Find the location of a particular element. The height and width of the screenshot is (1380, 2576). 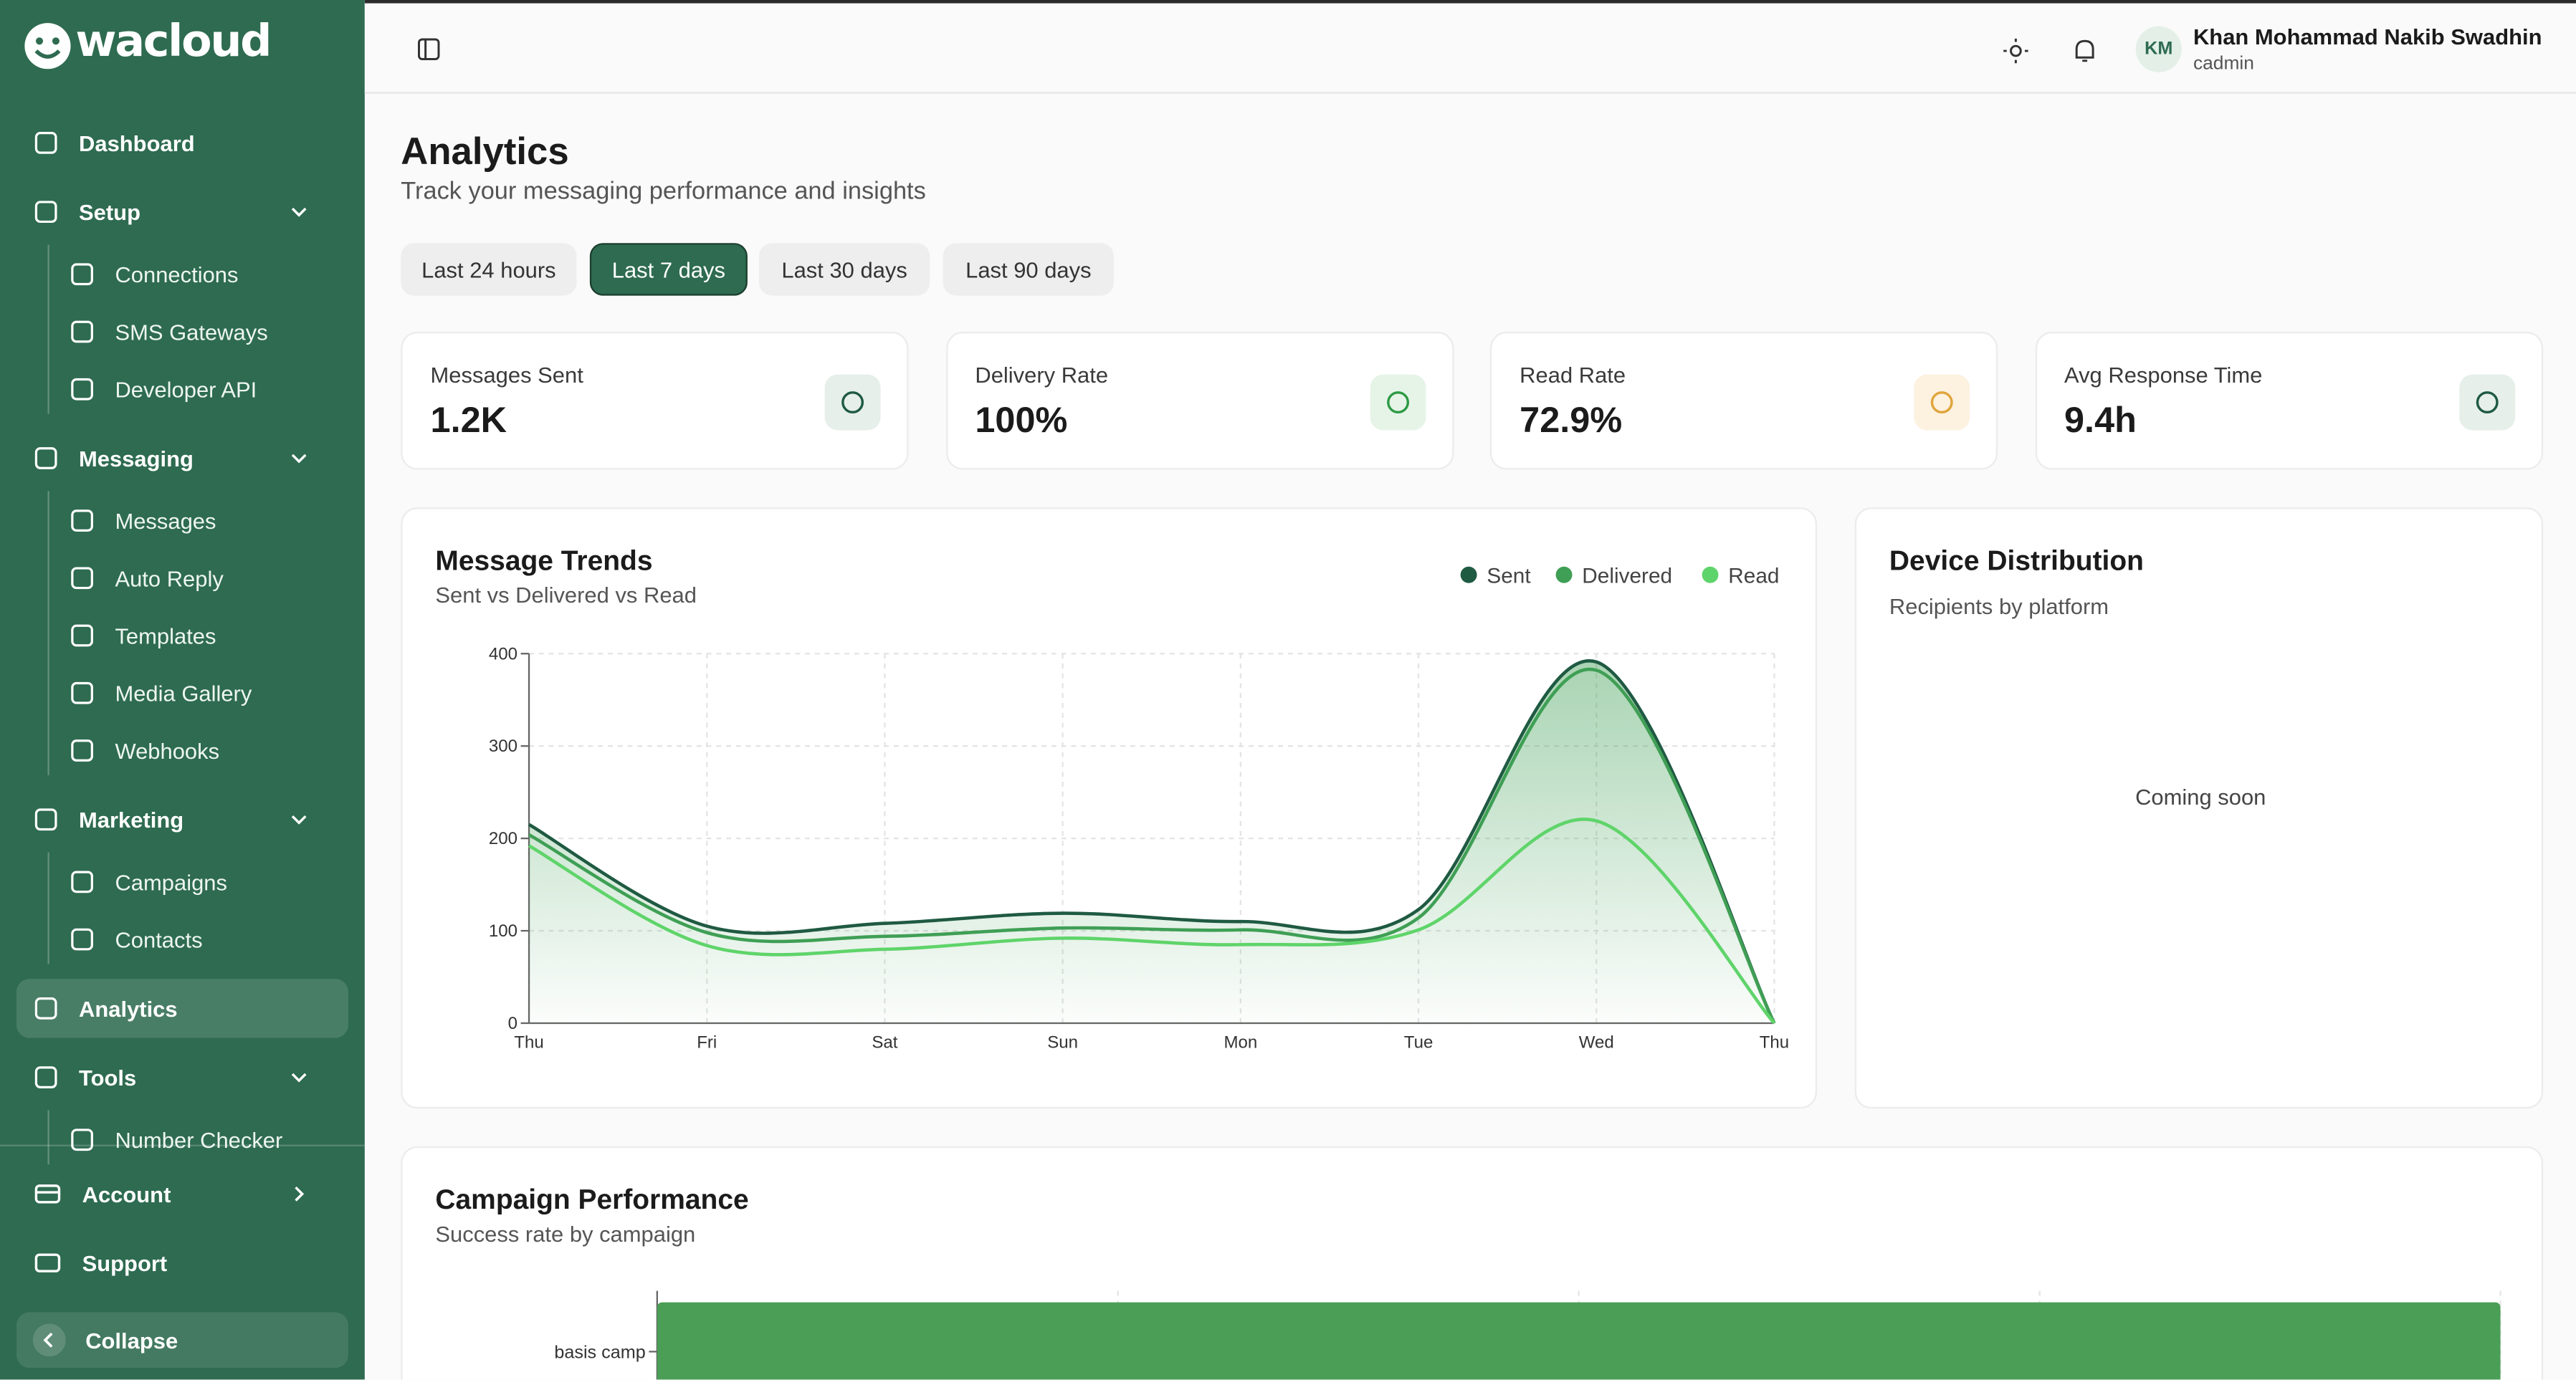

stat-value: 72.9% is located at coordinates (1571, 419).